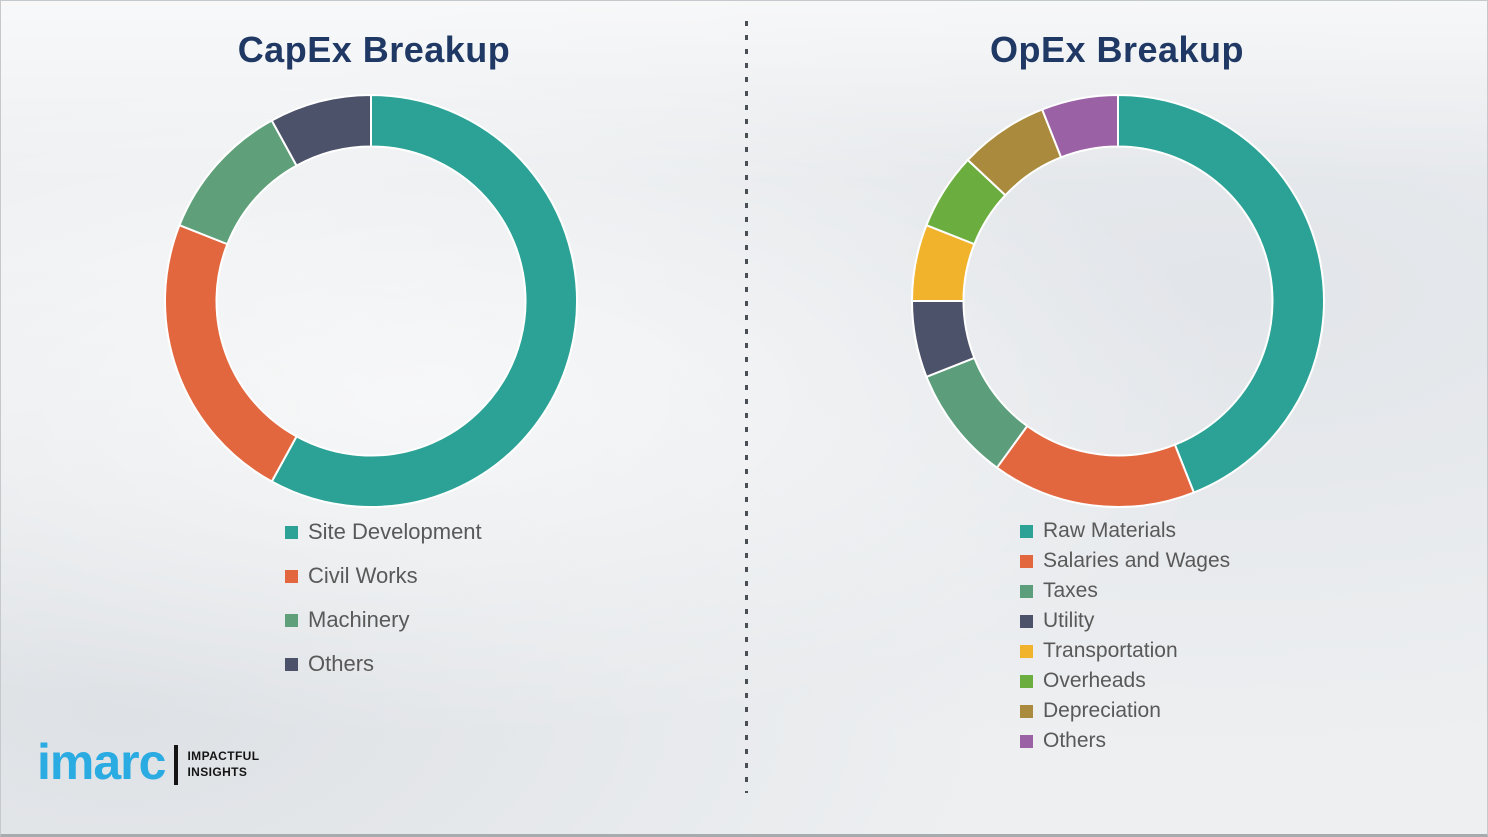  Describe the element at coordinates (231, 353) in the screenshot. I see `donut-segment-civil-works` at that location.